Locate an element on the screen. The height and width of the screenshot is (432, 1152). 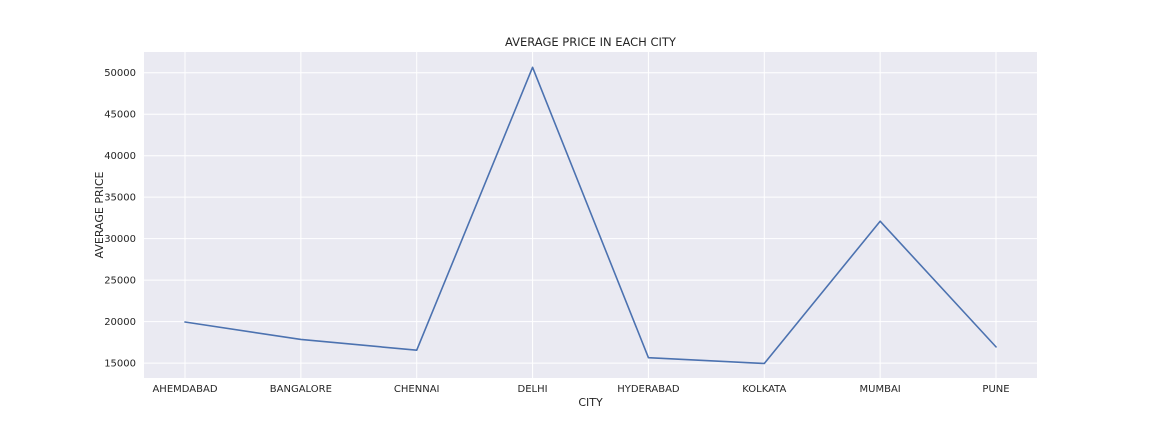
y-tick-label: 40000 is located at coordinates (120, 156).